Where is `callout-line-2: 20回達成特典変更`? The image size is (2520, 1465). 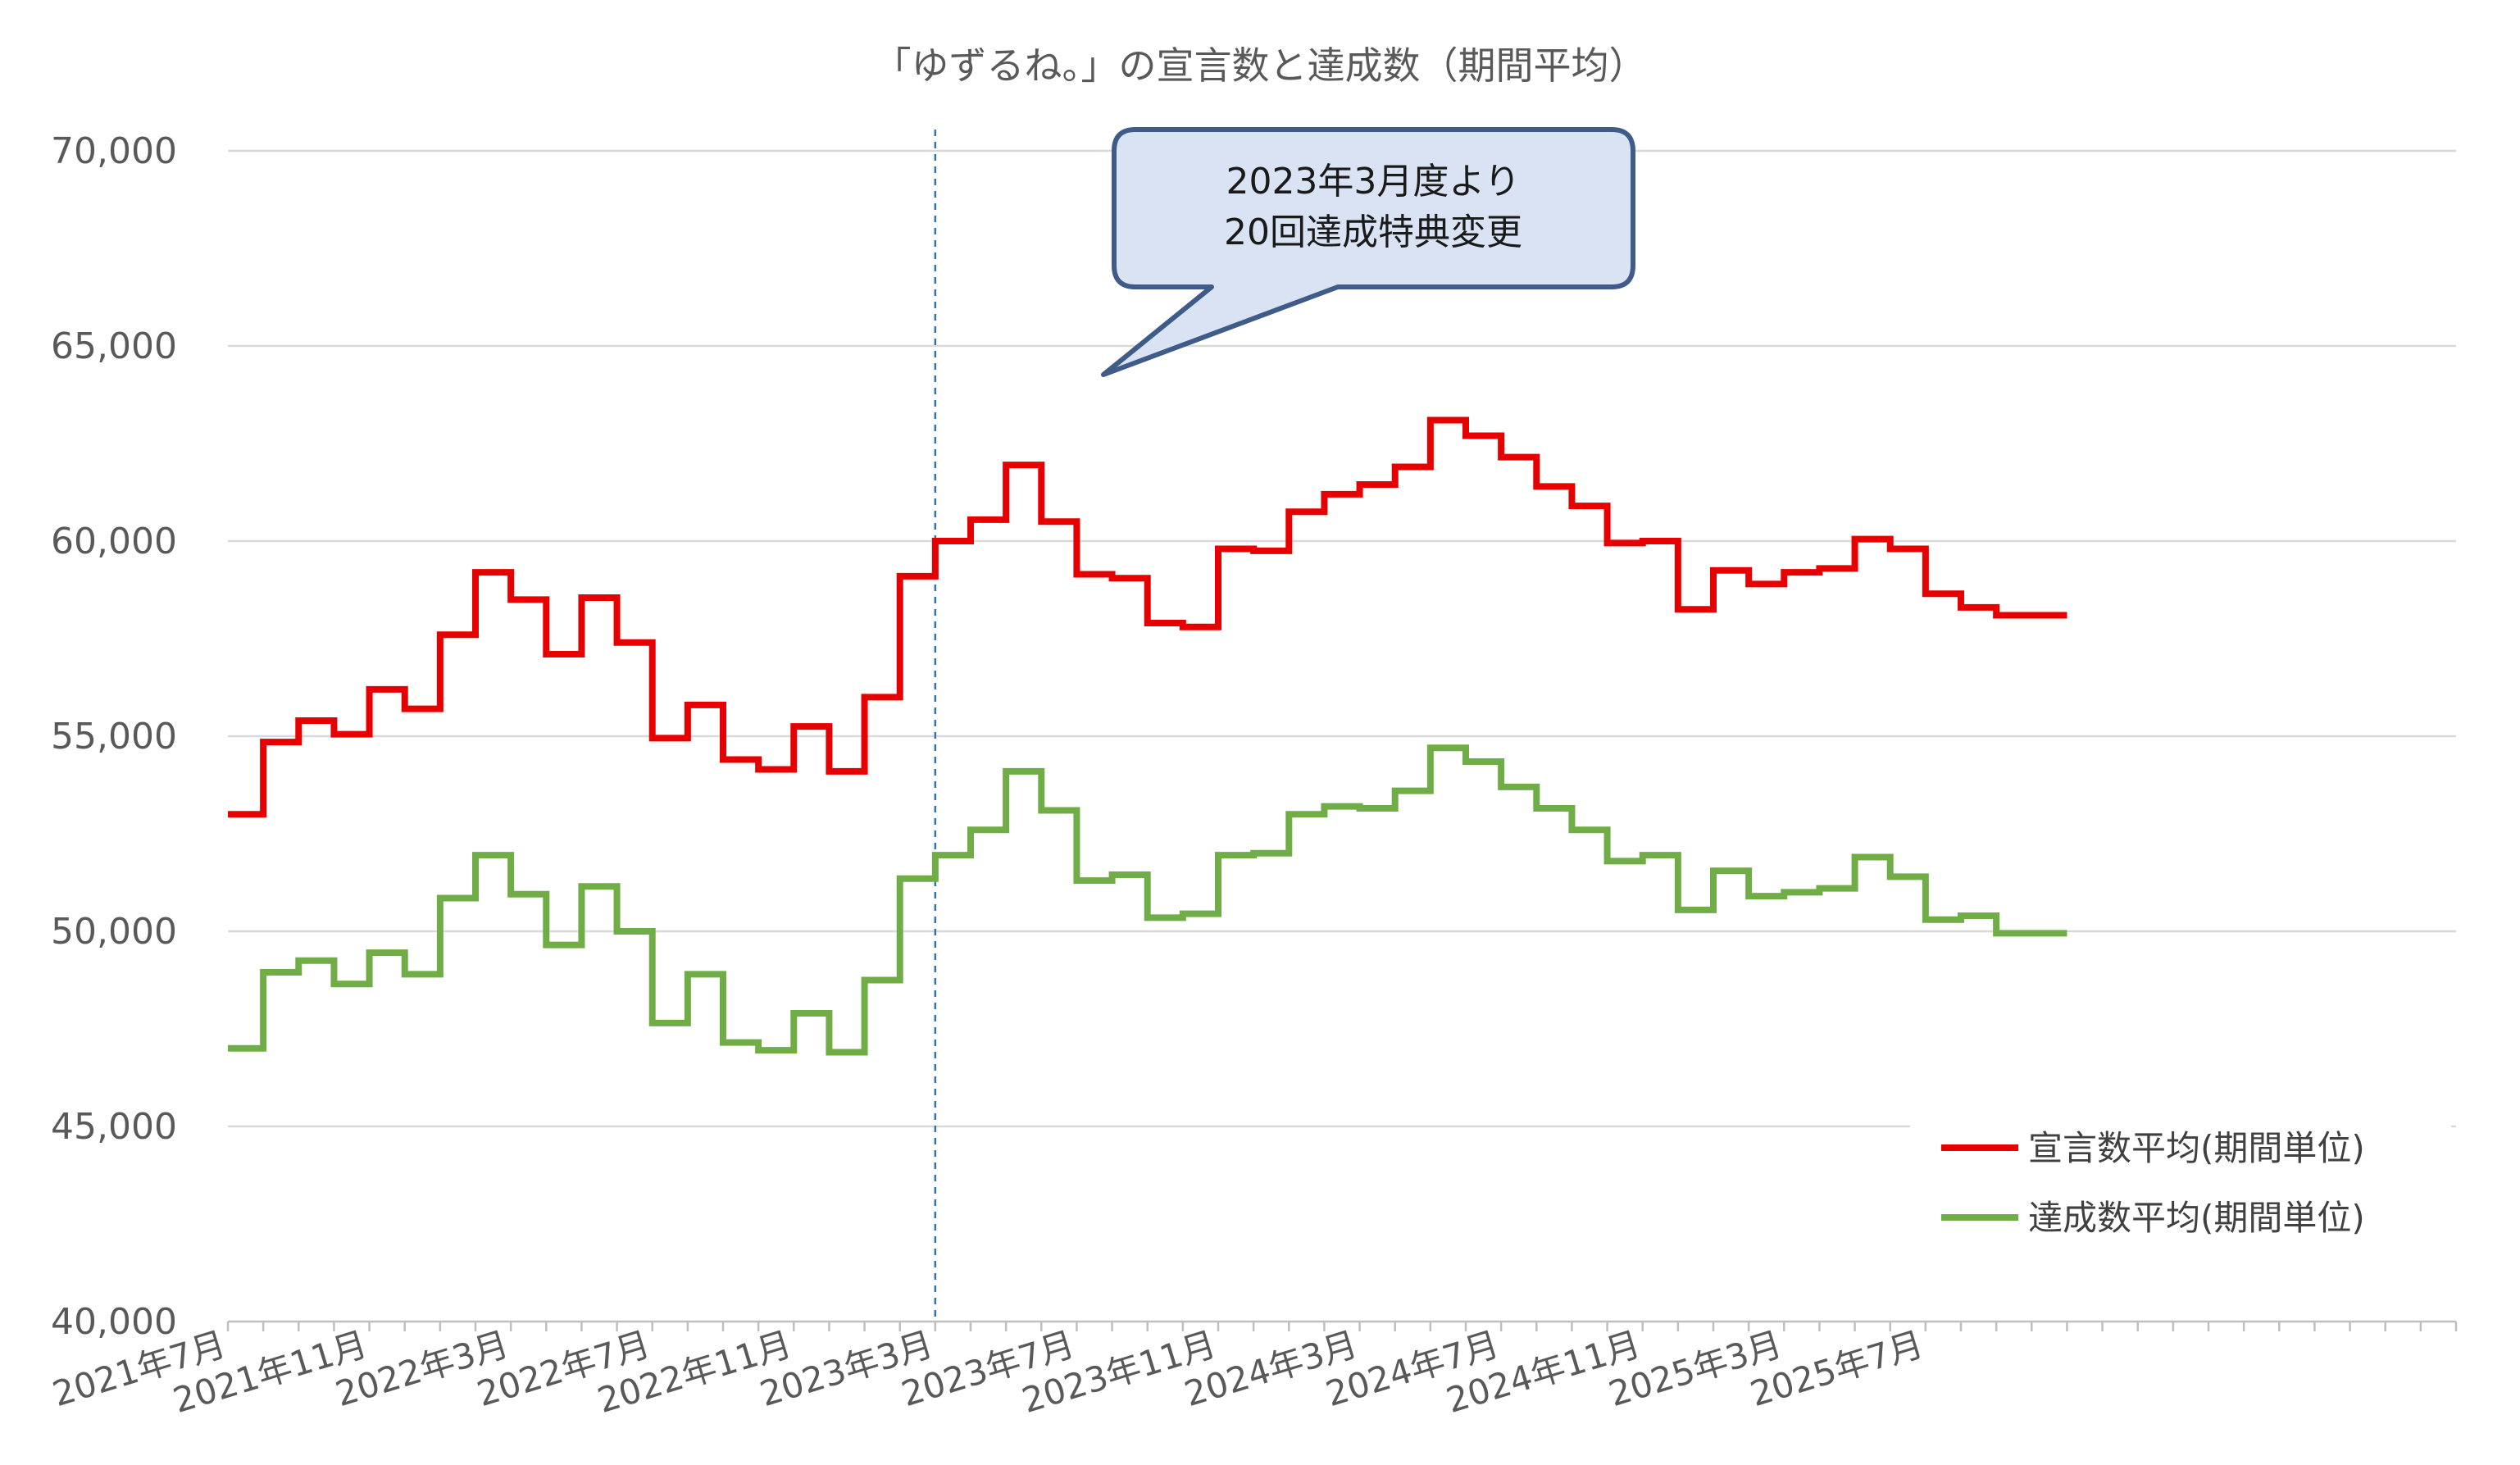 callout-line-2: 20回達成特典変更 is located at coordinates (1373, 233).